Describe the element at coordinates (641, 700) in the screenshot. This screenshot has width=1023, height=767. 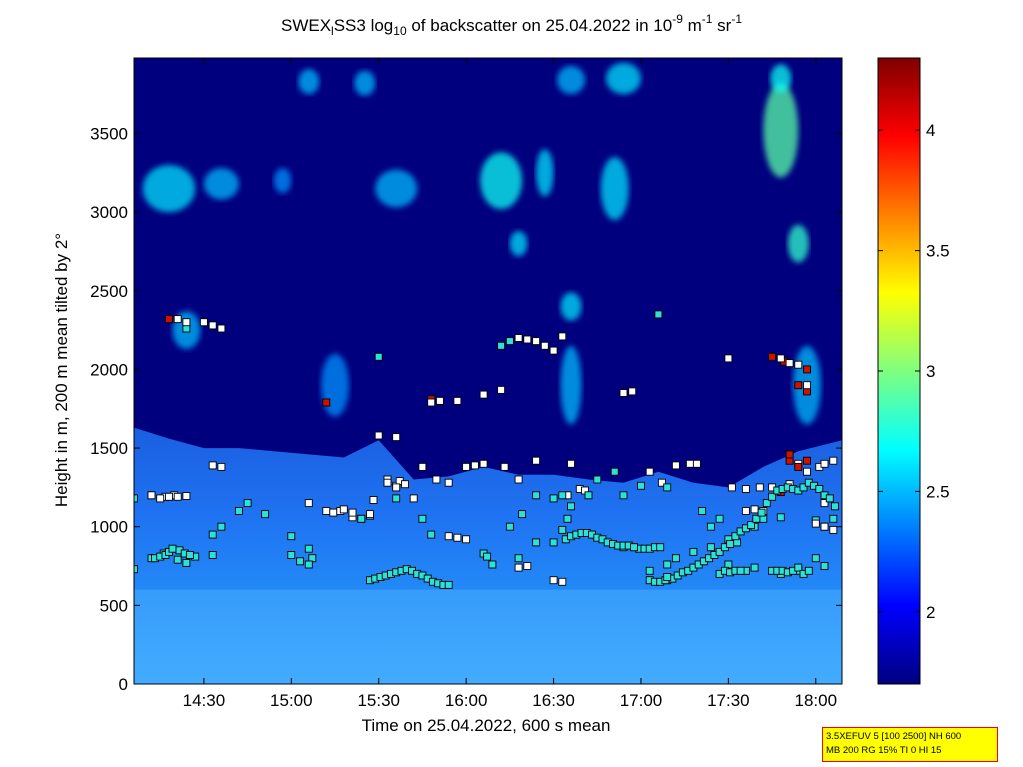
I see `x-tick-label: 17:00` at that location.